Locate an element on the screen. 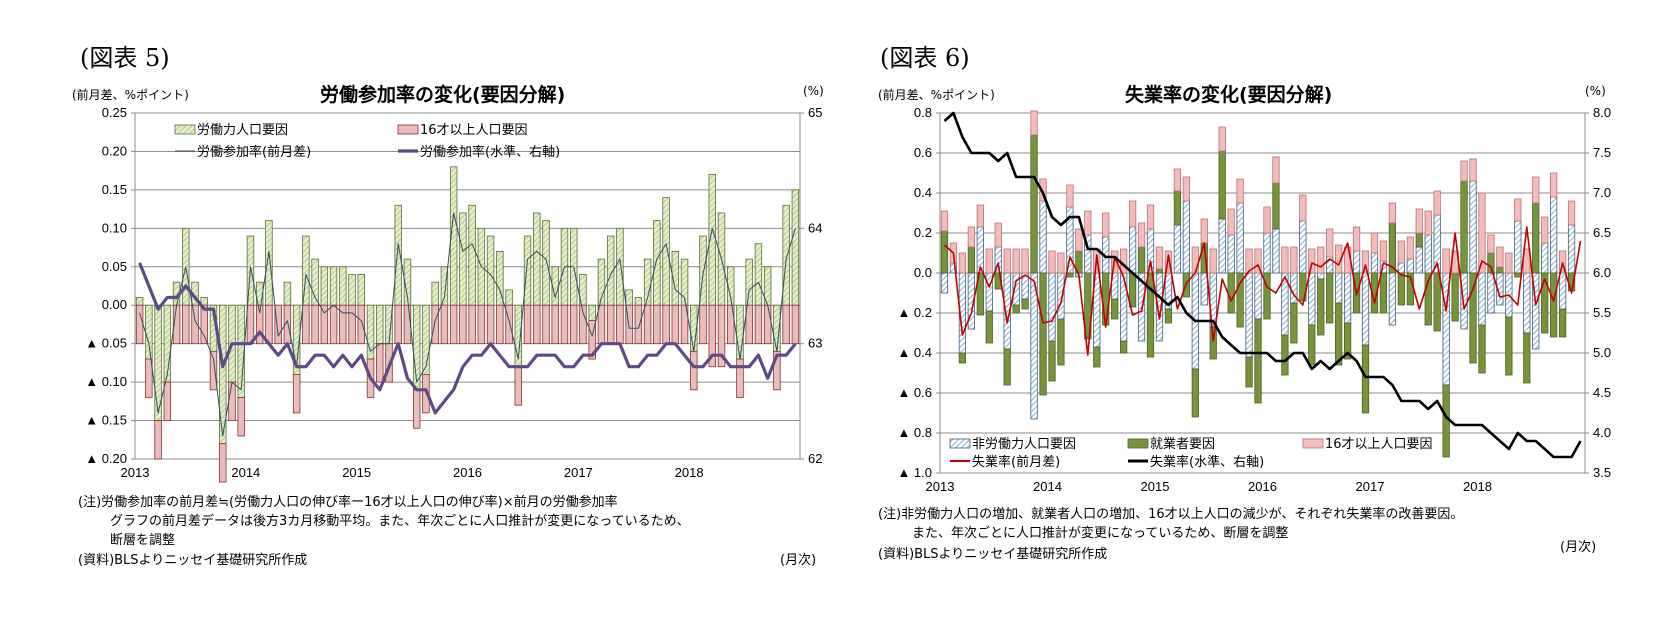  legend-label-pop16: 16才以上人口要因 is located at coordinates (474, 130).